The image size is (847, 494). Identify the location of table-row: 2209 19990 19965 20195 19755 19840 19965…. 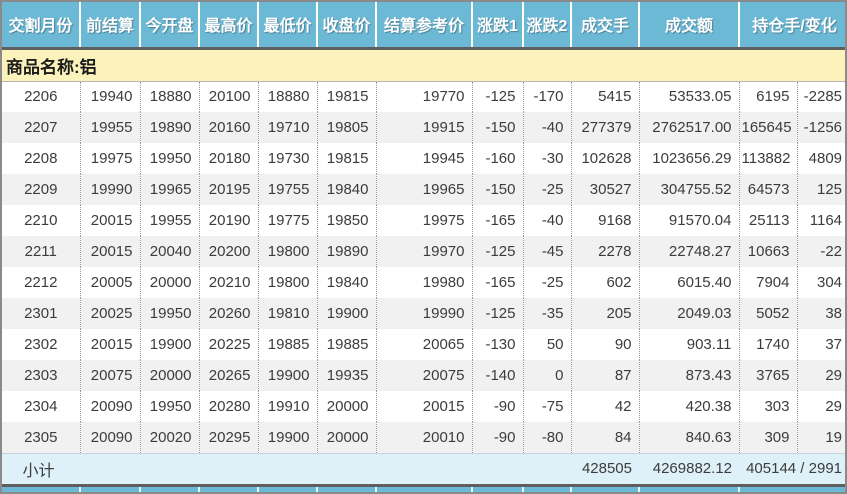
(423, 189).